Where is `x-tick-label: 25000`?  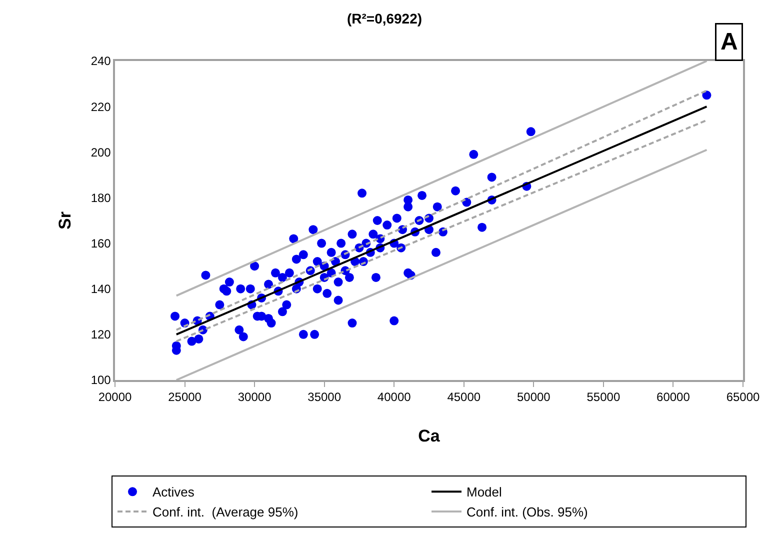 x-tick-label: 25000 is located at coordinates (185, 397).